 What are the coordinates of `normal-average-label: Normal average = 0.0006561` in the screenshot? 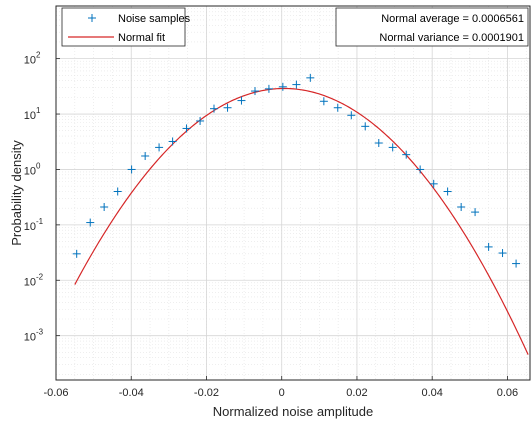 It's located at (452, 19).